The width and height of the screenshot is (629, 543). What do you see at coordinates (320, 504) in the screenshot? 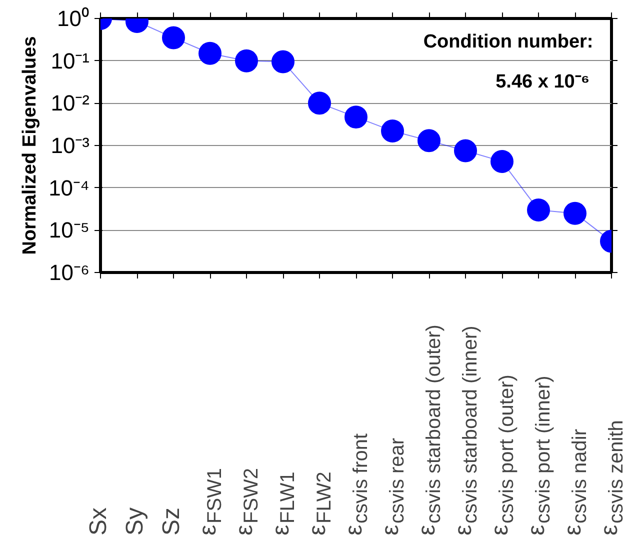
I see `x-tick-label: εFLW2` at bounding box center [320, 504].